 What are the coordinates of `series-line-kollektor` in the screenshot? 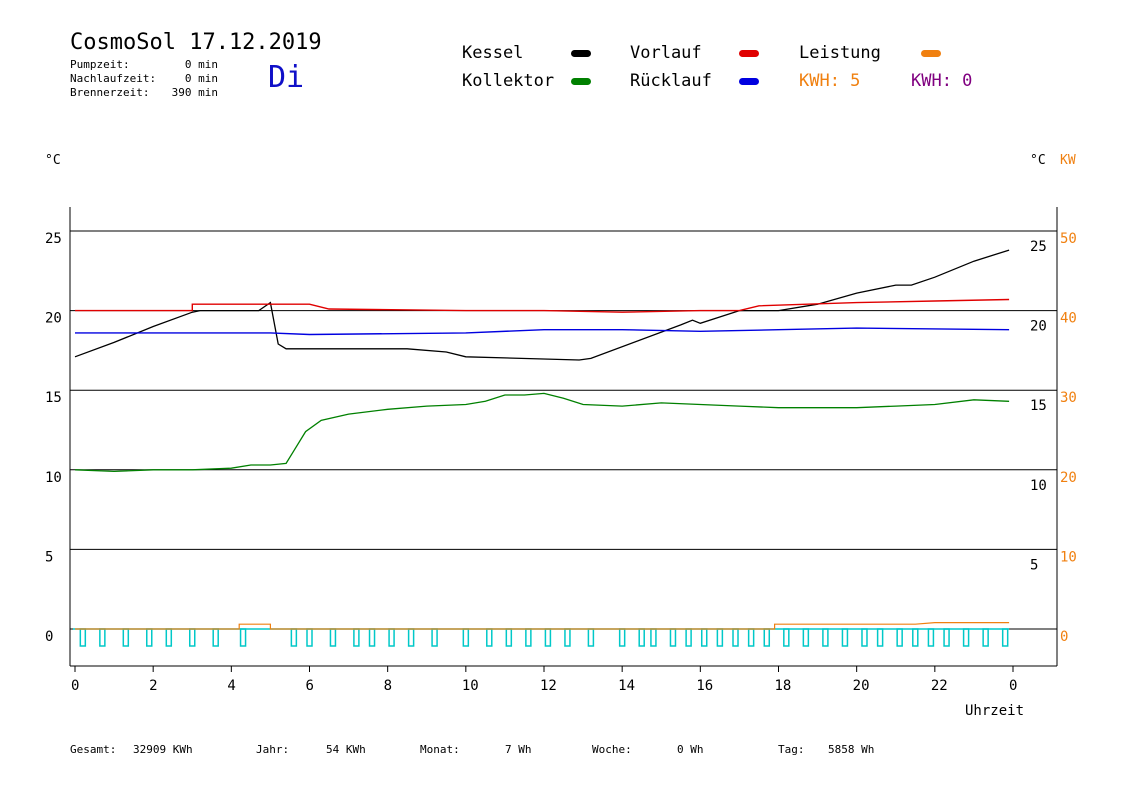 It's located at (542, 432).